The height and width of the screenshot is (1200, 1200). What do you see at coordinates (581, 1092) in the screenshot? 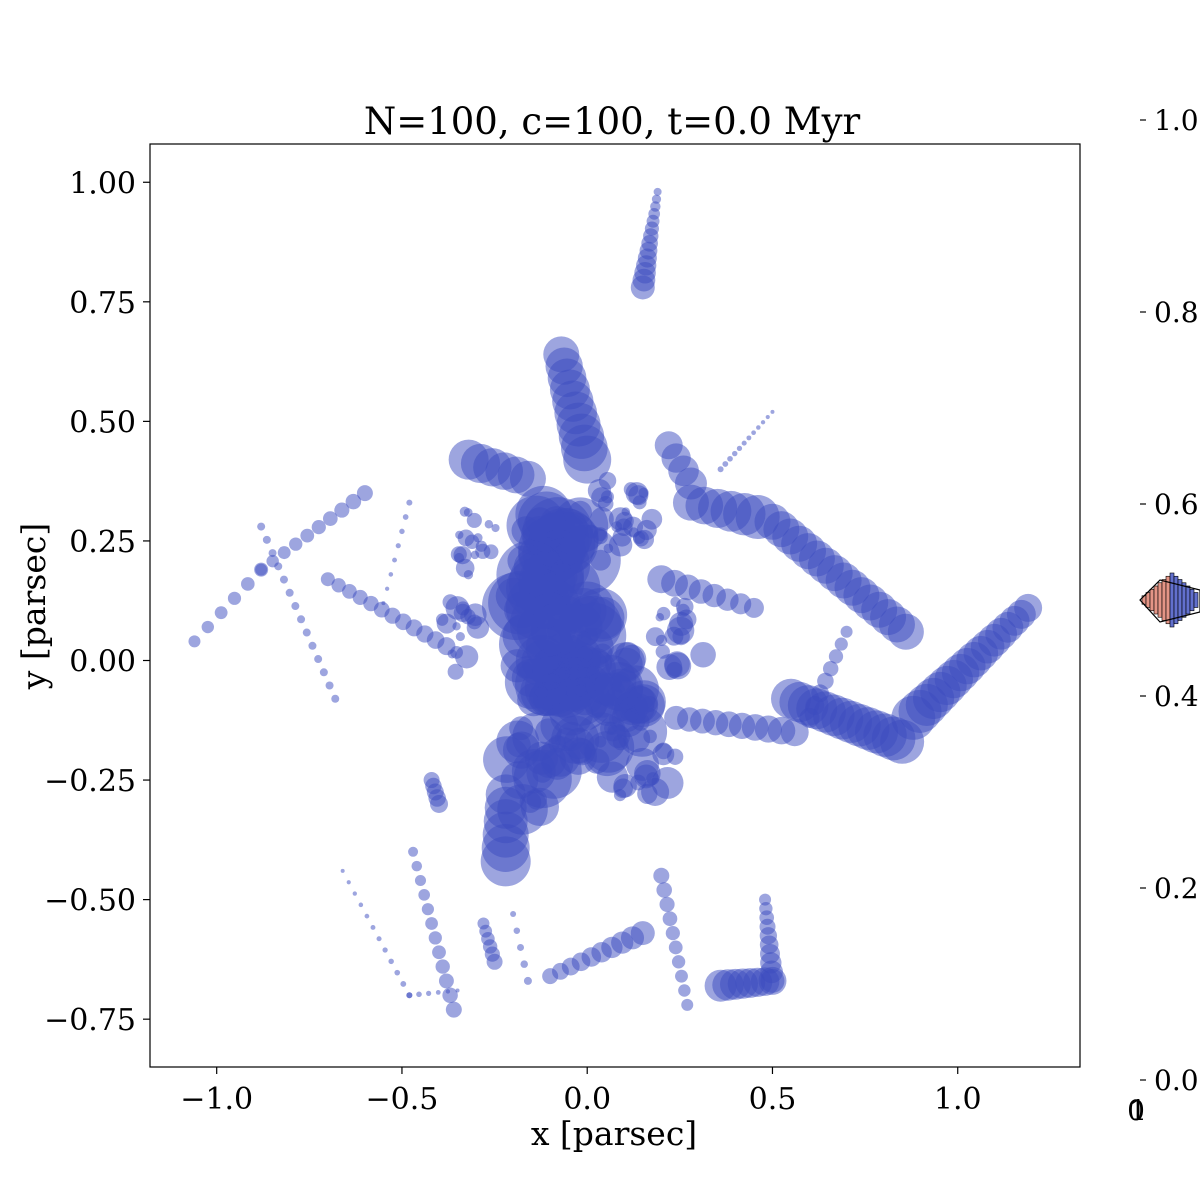
I see `x-axis: −1.0 −0.5 0.0 0.5 1.0` at bounding box center [581, 1092].